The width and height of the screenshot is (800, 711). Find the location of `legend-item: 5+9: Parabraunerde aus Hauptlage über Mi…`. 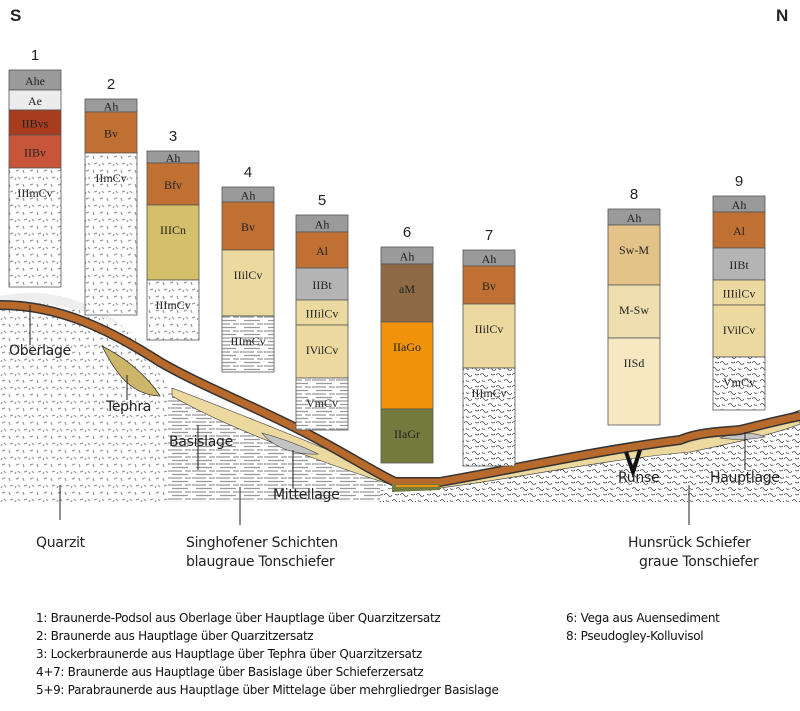

legend-item: 5+9: Parabraunerde aus Hauptlage über Mi… is located at coordinates (267, 690).